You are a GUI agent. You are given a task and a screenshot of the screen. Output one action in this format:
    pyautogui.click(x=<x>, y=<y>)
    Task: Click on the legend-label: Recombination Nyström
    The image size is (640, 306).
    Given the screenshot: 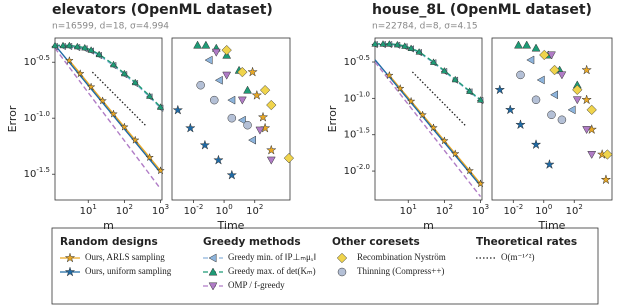 What is the action you would take?
    pyautogui.click(x=401, y=257)
    